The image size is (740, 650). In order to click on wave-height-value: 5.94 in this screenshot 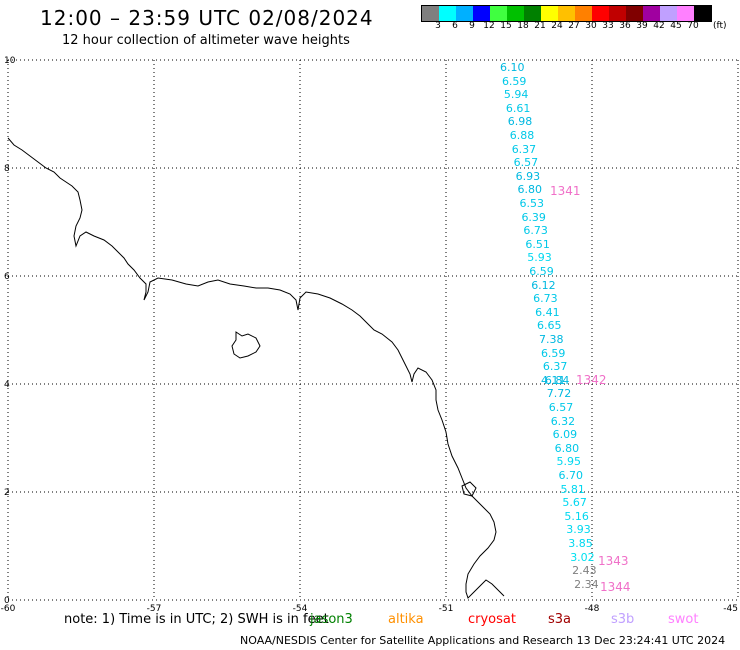, I will do `click(516, 95)`.